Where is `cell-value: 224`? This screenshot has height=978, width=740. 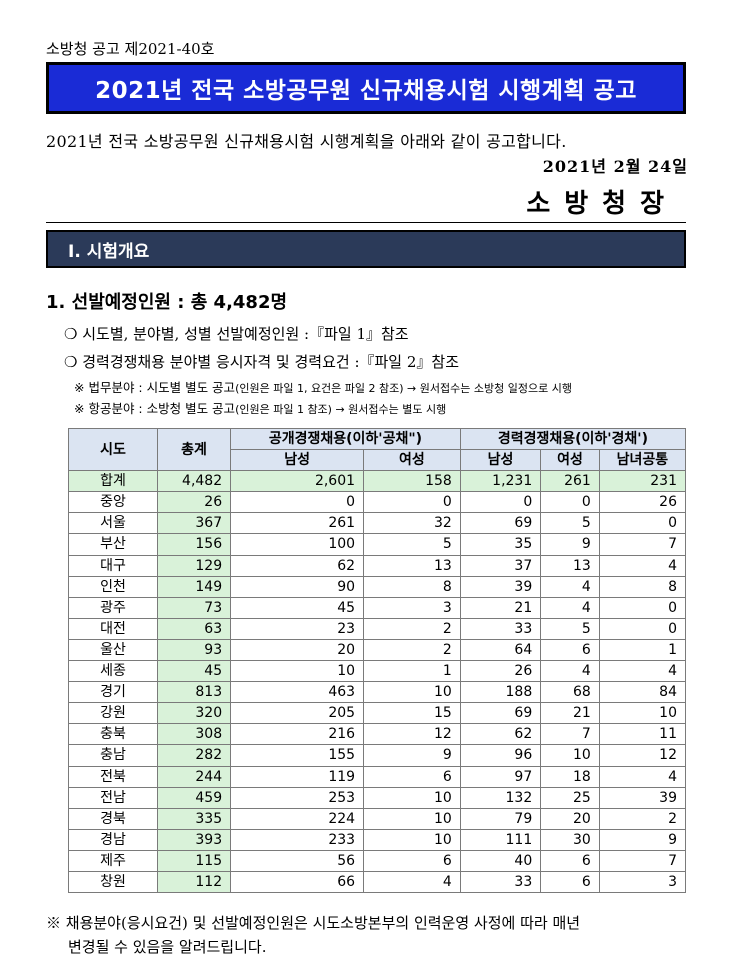 cell-value: 224 is located at coordinates (297, 818).